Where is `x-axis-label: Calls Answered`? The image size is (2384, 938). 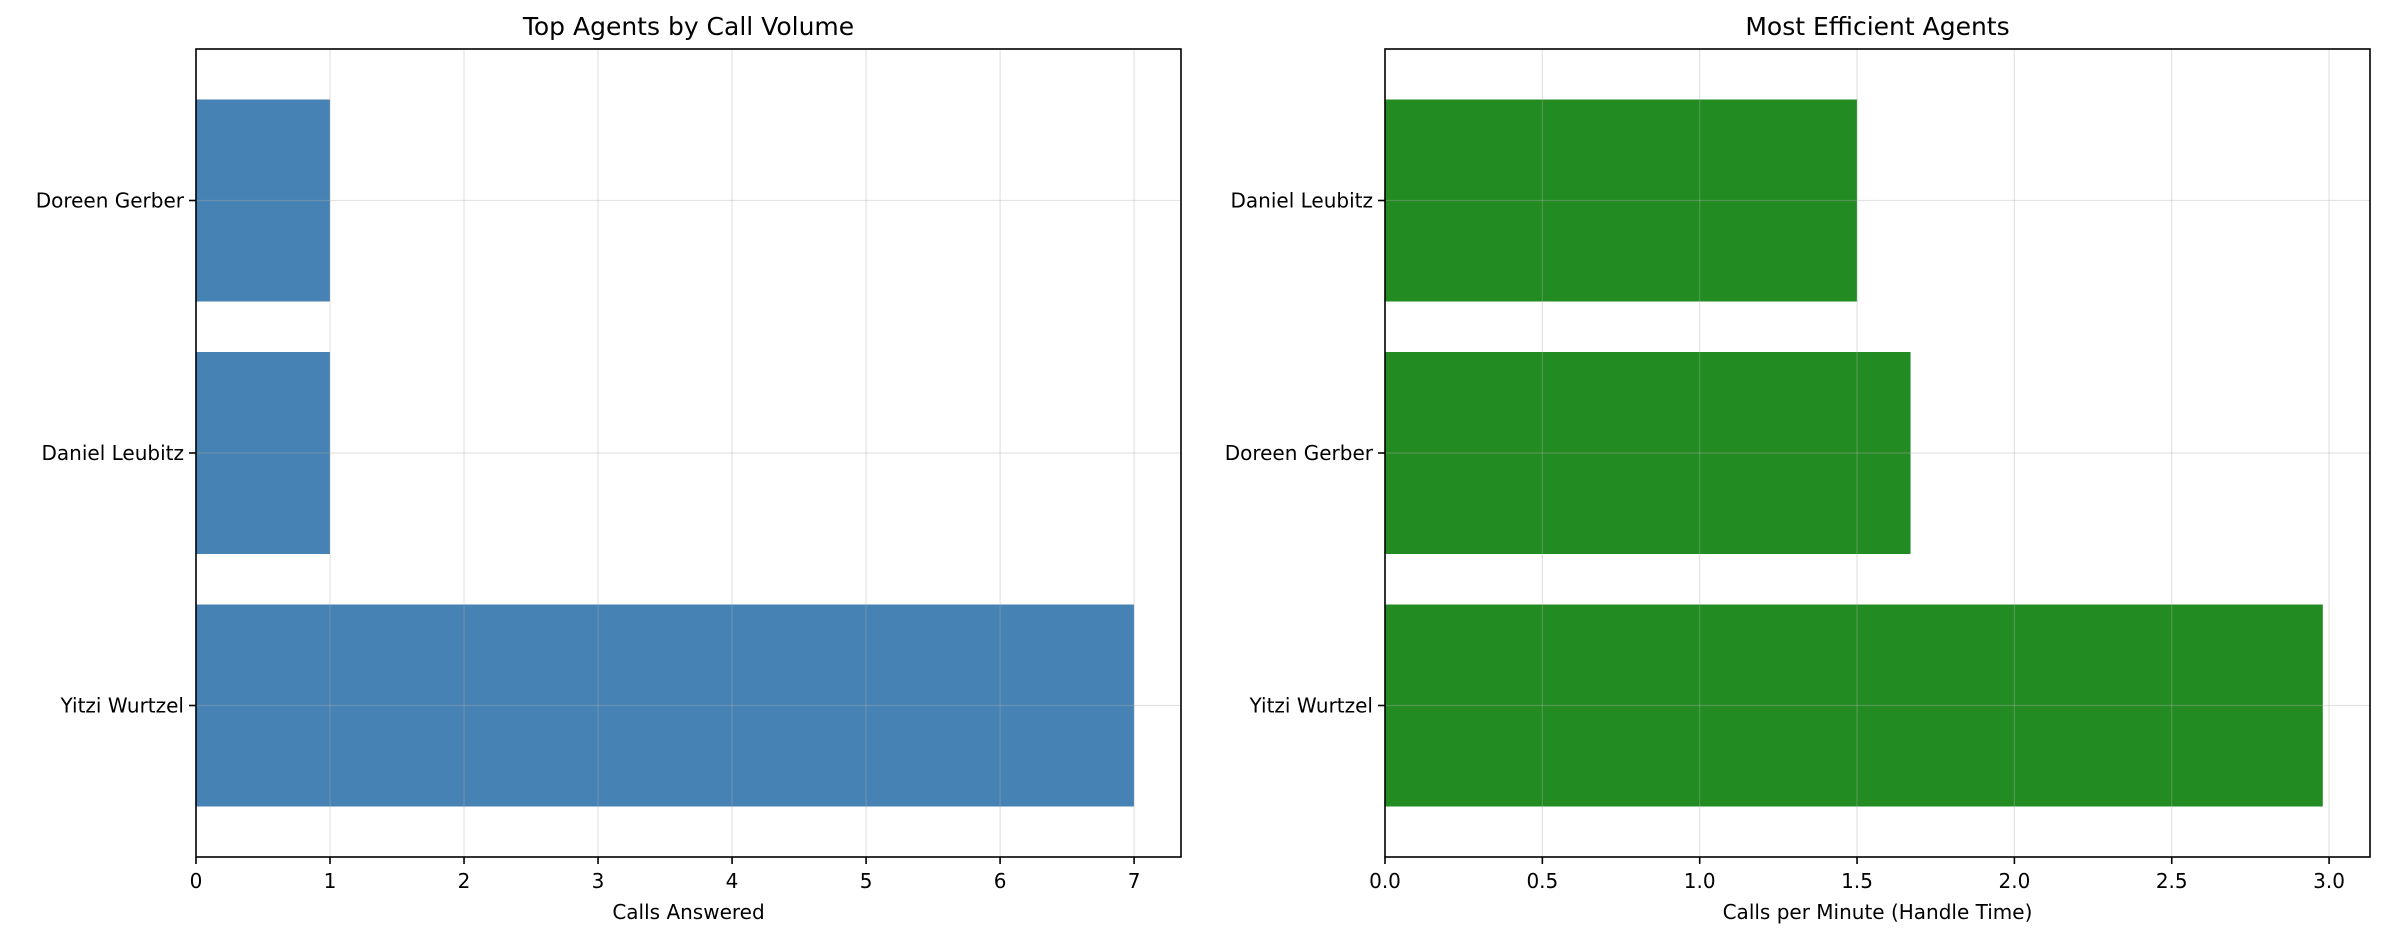
x-axis-label: Calls Answered is located at coordinates (688, 912).